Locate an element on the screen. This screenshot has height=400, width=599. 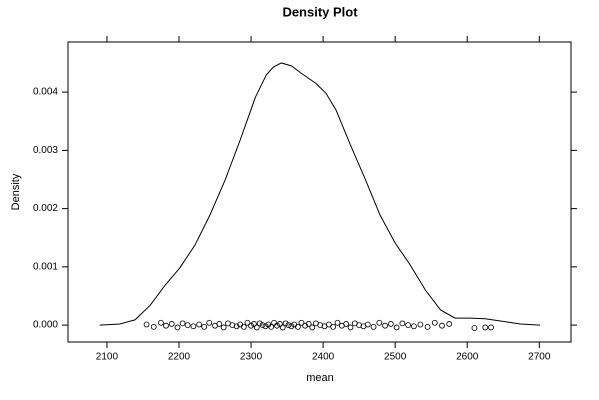
y-tick-label: 0.001 is located at coordinates (45, 266).